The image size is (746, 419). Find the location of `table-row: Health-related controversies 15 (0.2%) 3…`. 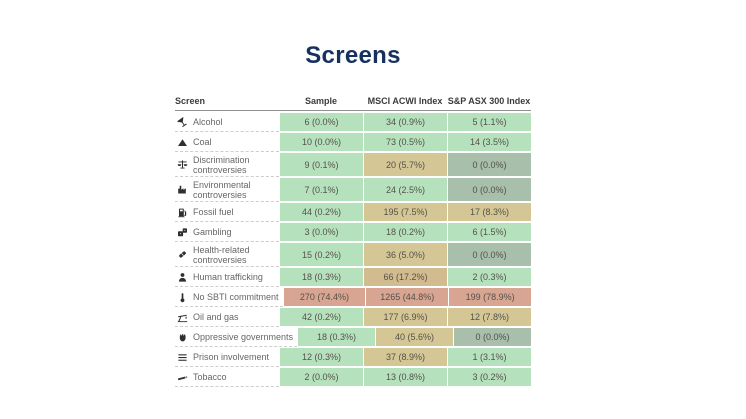

table-row: Health-related controversies 15 (0.2%) 3… is located at coordinates (353, 255).